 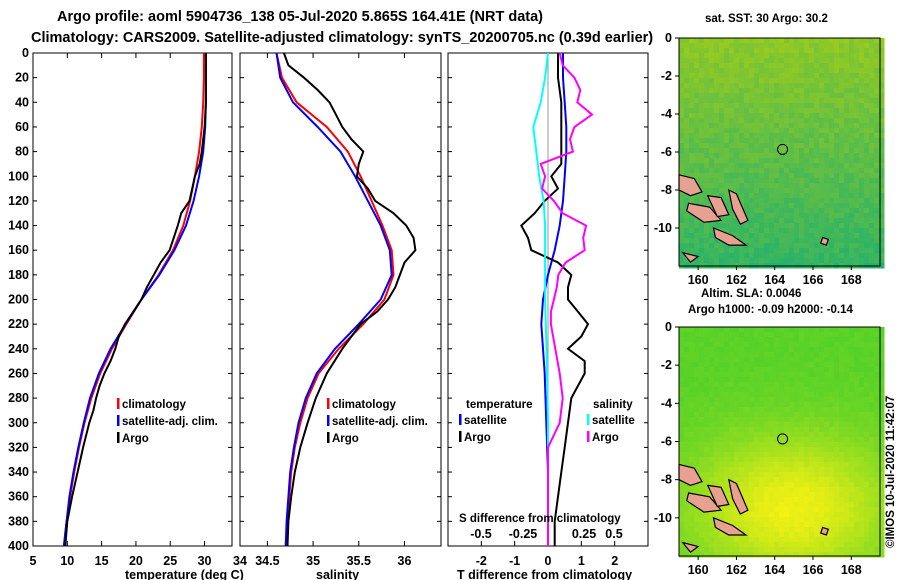 I want to click on legend-swatch, so click(x=118, y=420).